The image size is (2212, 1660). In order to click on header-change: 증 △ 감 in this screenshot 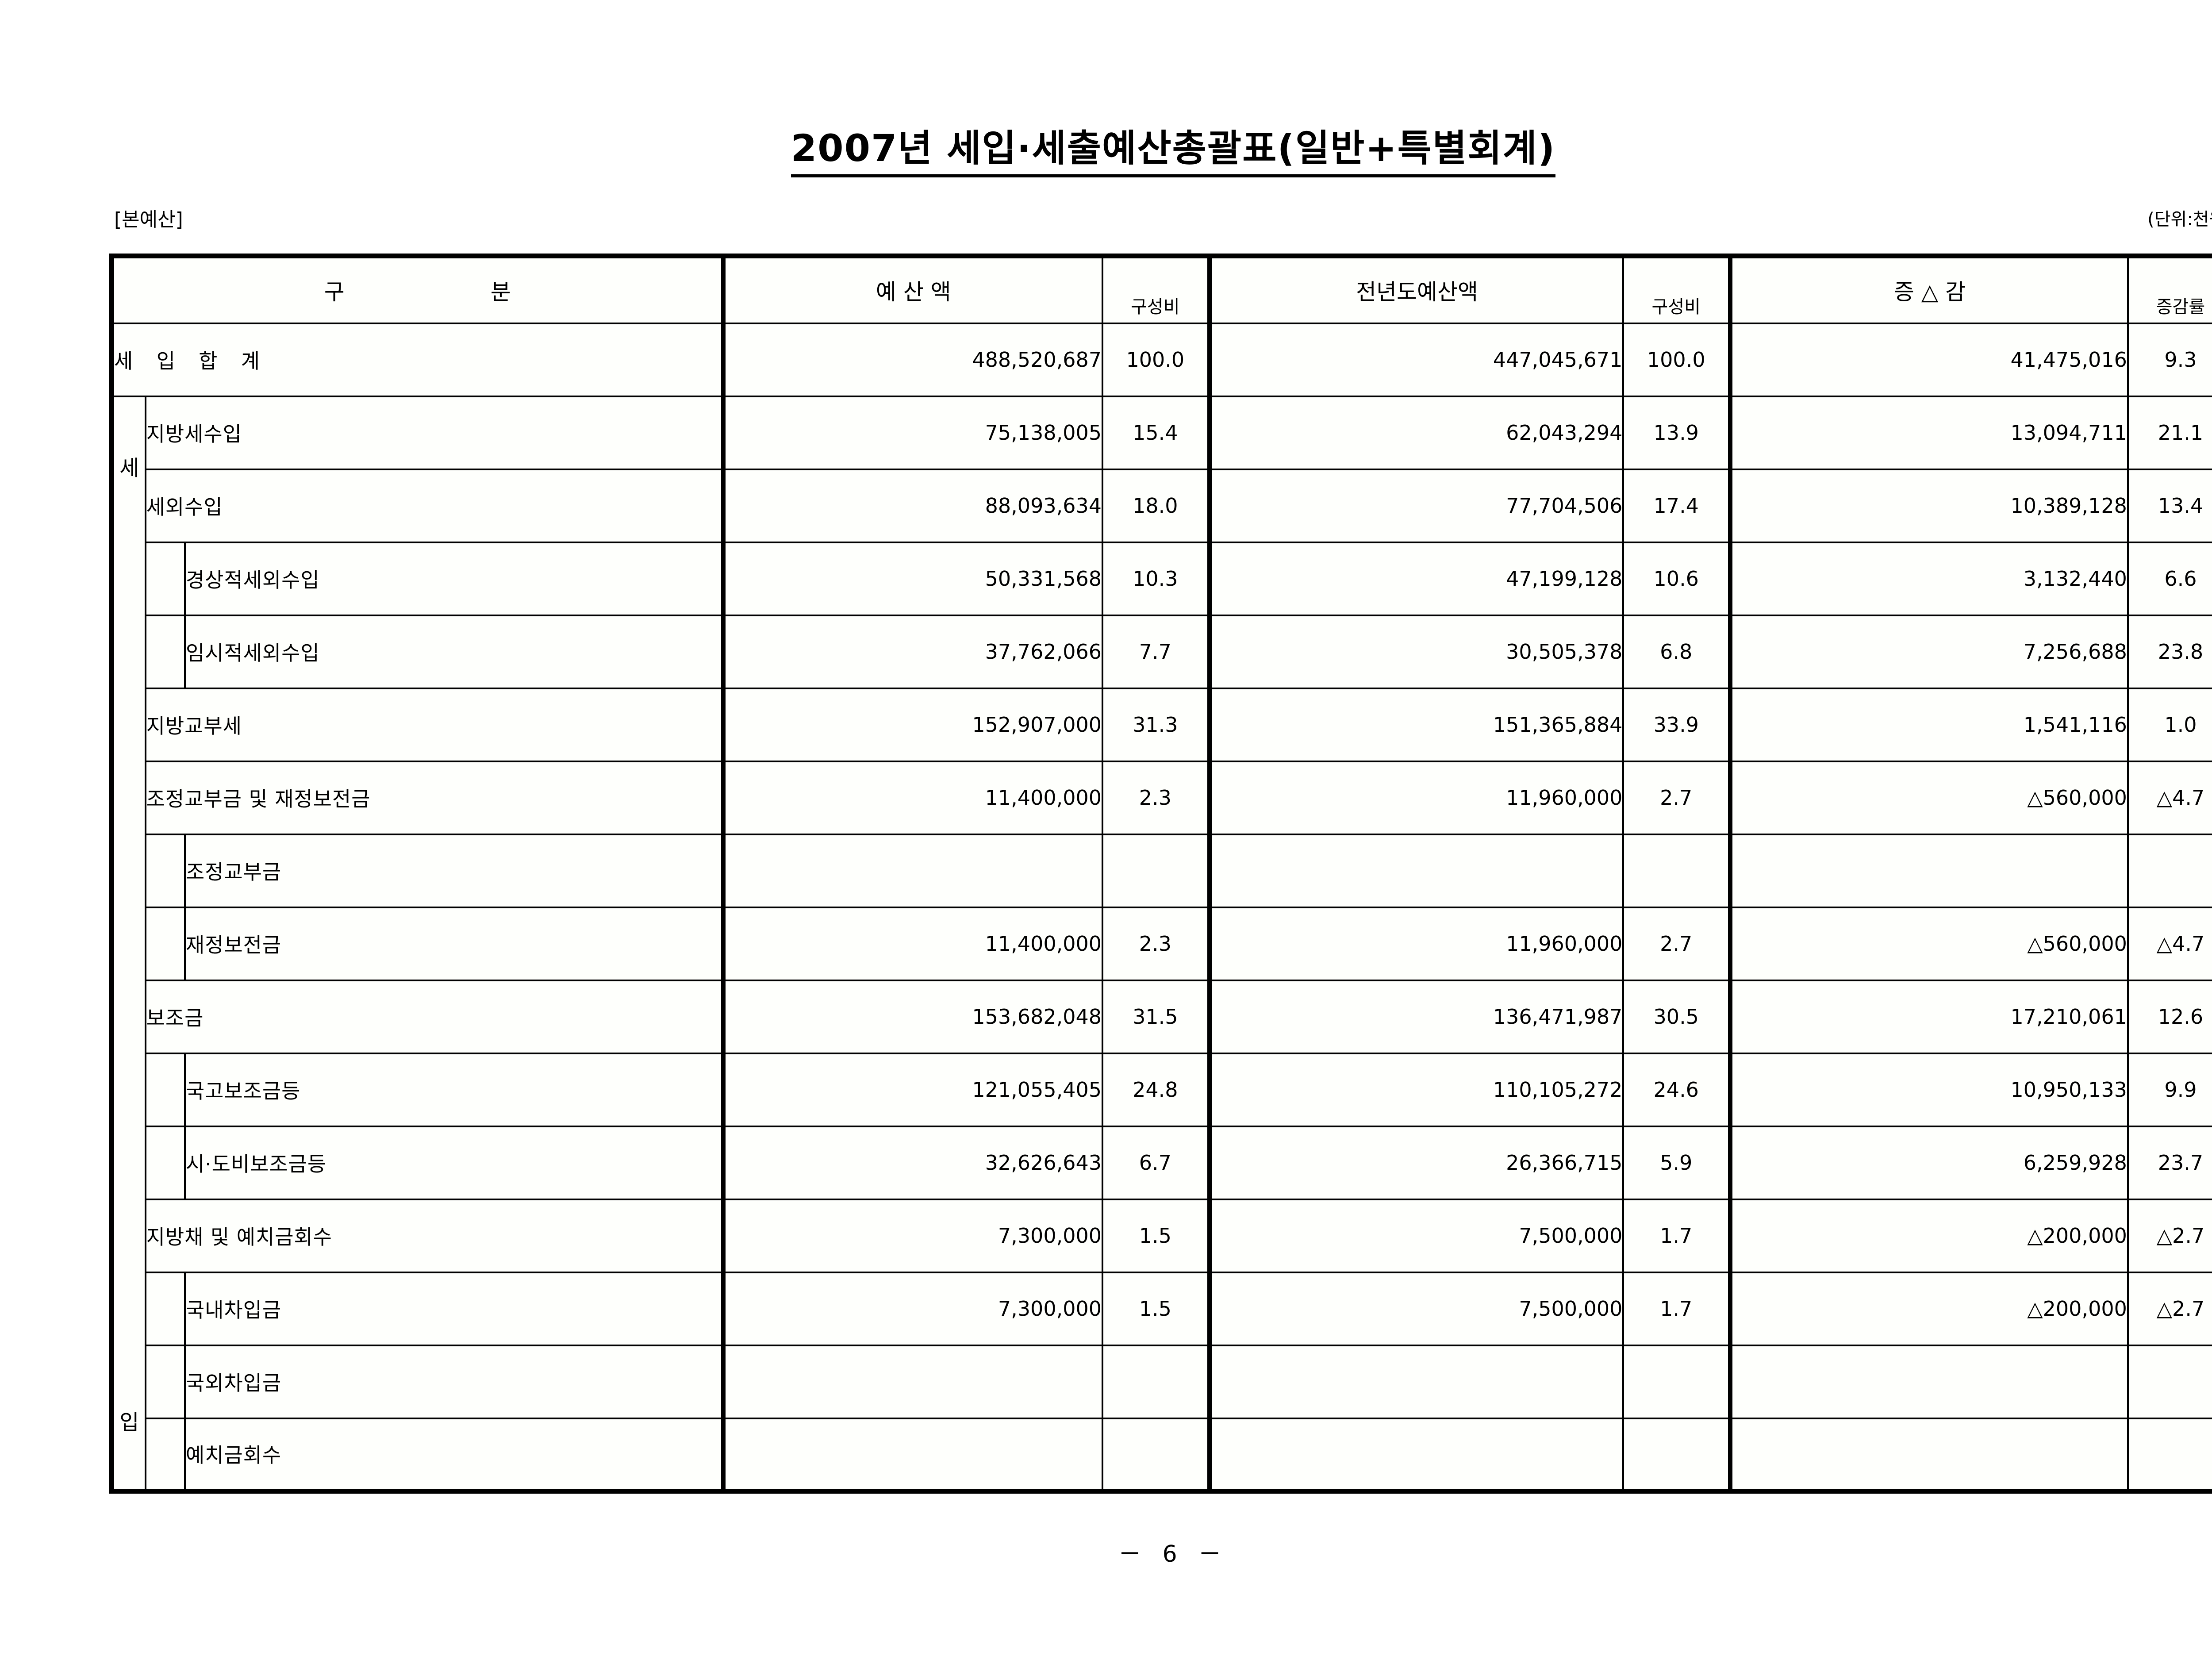, I will do `click(1929, 289)`.